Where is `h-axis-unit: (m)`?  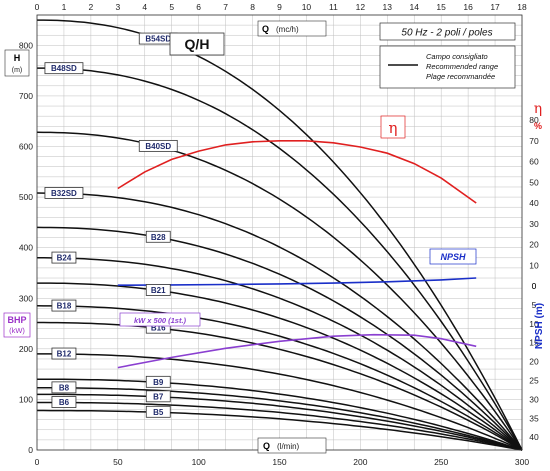
h-axis-unit: (m) is located at coordinates (17, 70).